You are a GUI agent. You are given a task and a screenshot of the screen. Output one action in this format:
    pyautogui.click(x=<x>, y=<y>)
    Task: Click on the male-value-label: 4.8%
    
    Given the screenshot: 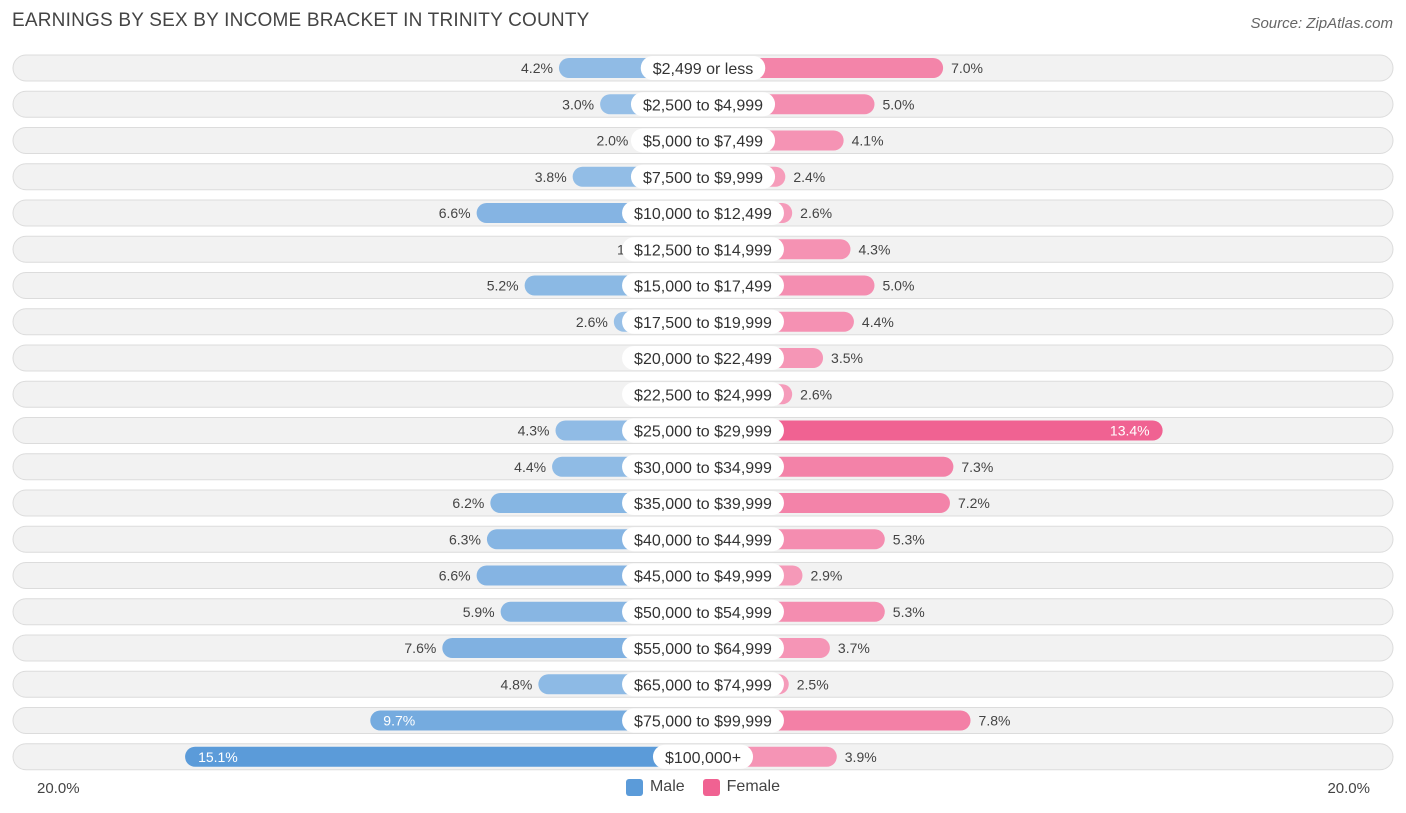 What is the action you would take?
    pyautogui.click(x=516, y=684)
    